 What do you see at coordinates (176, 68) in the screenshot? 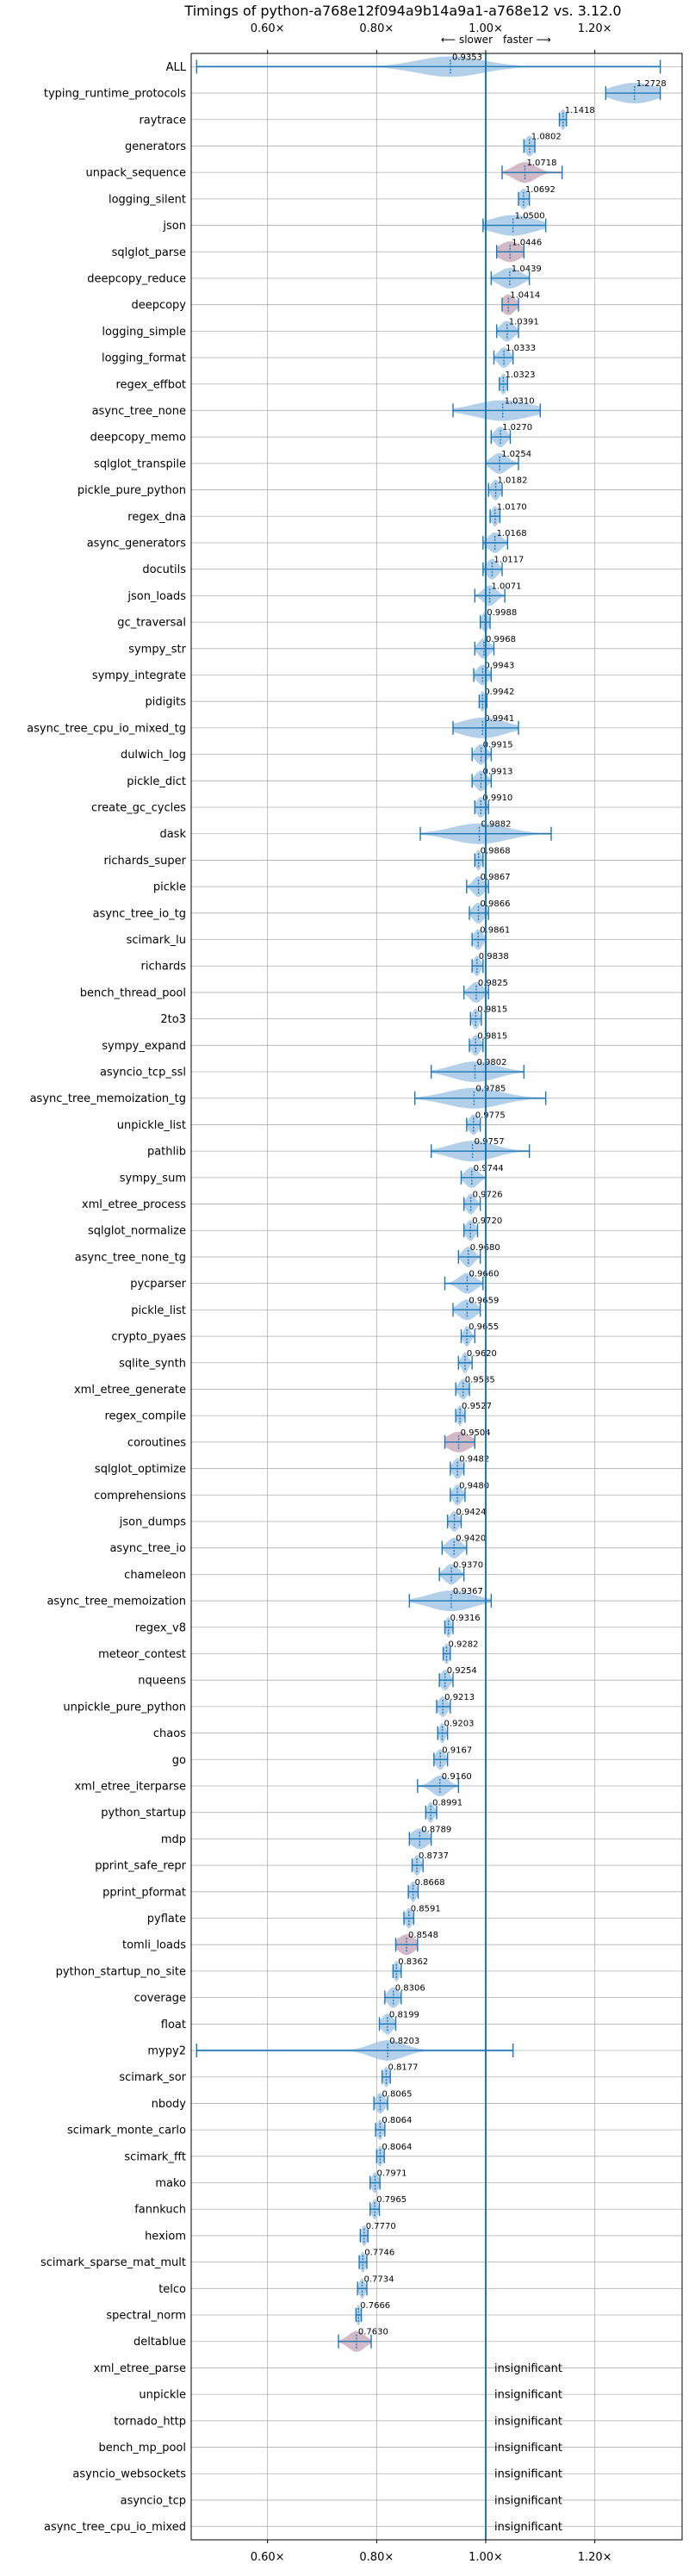
I see `benchmark-label: ALL` at bounding box center [176, 68].